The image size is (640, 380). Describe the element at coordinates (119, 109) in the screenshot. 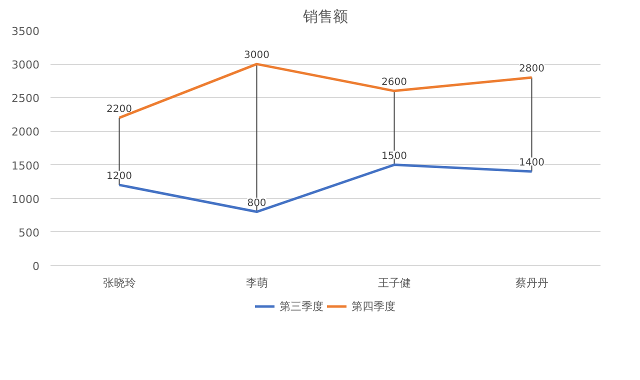

I see `data-label: 2200` at that location.